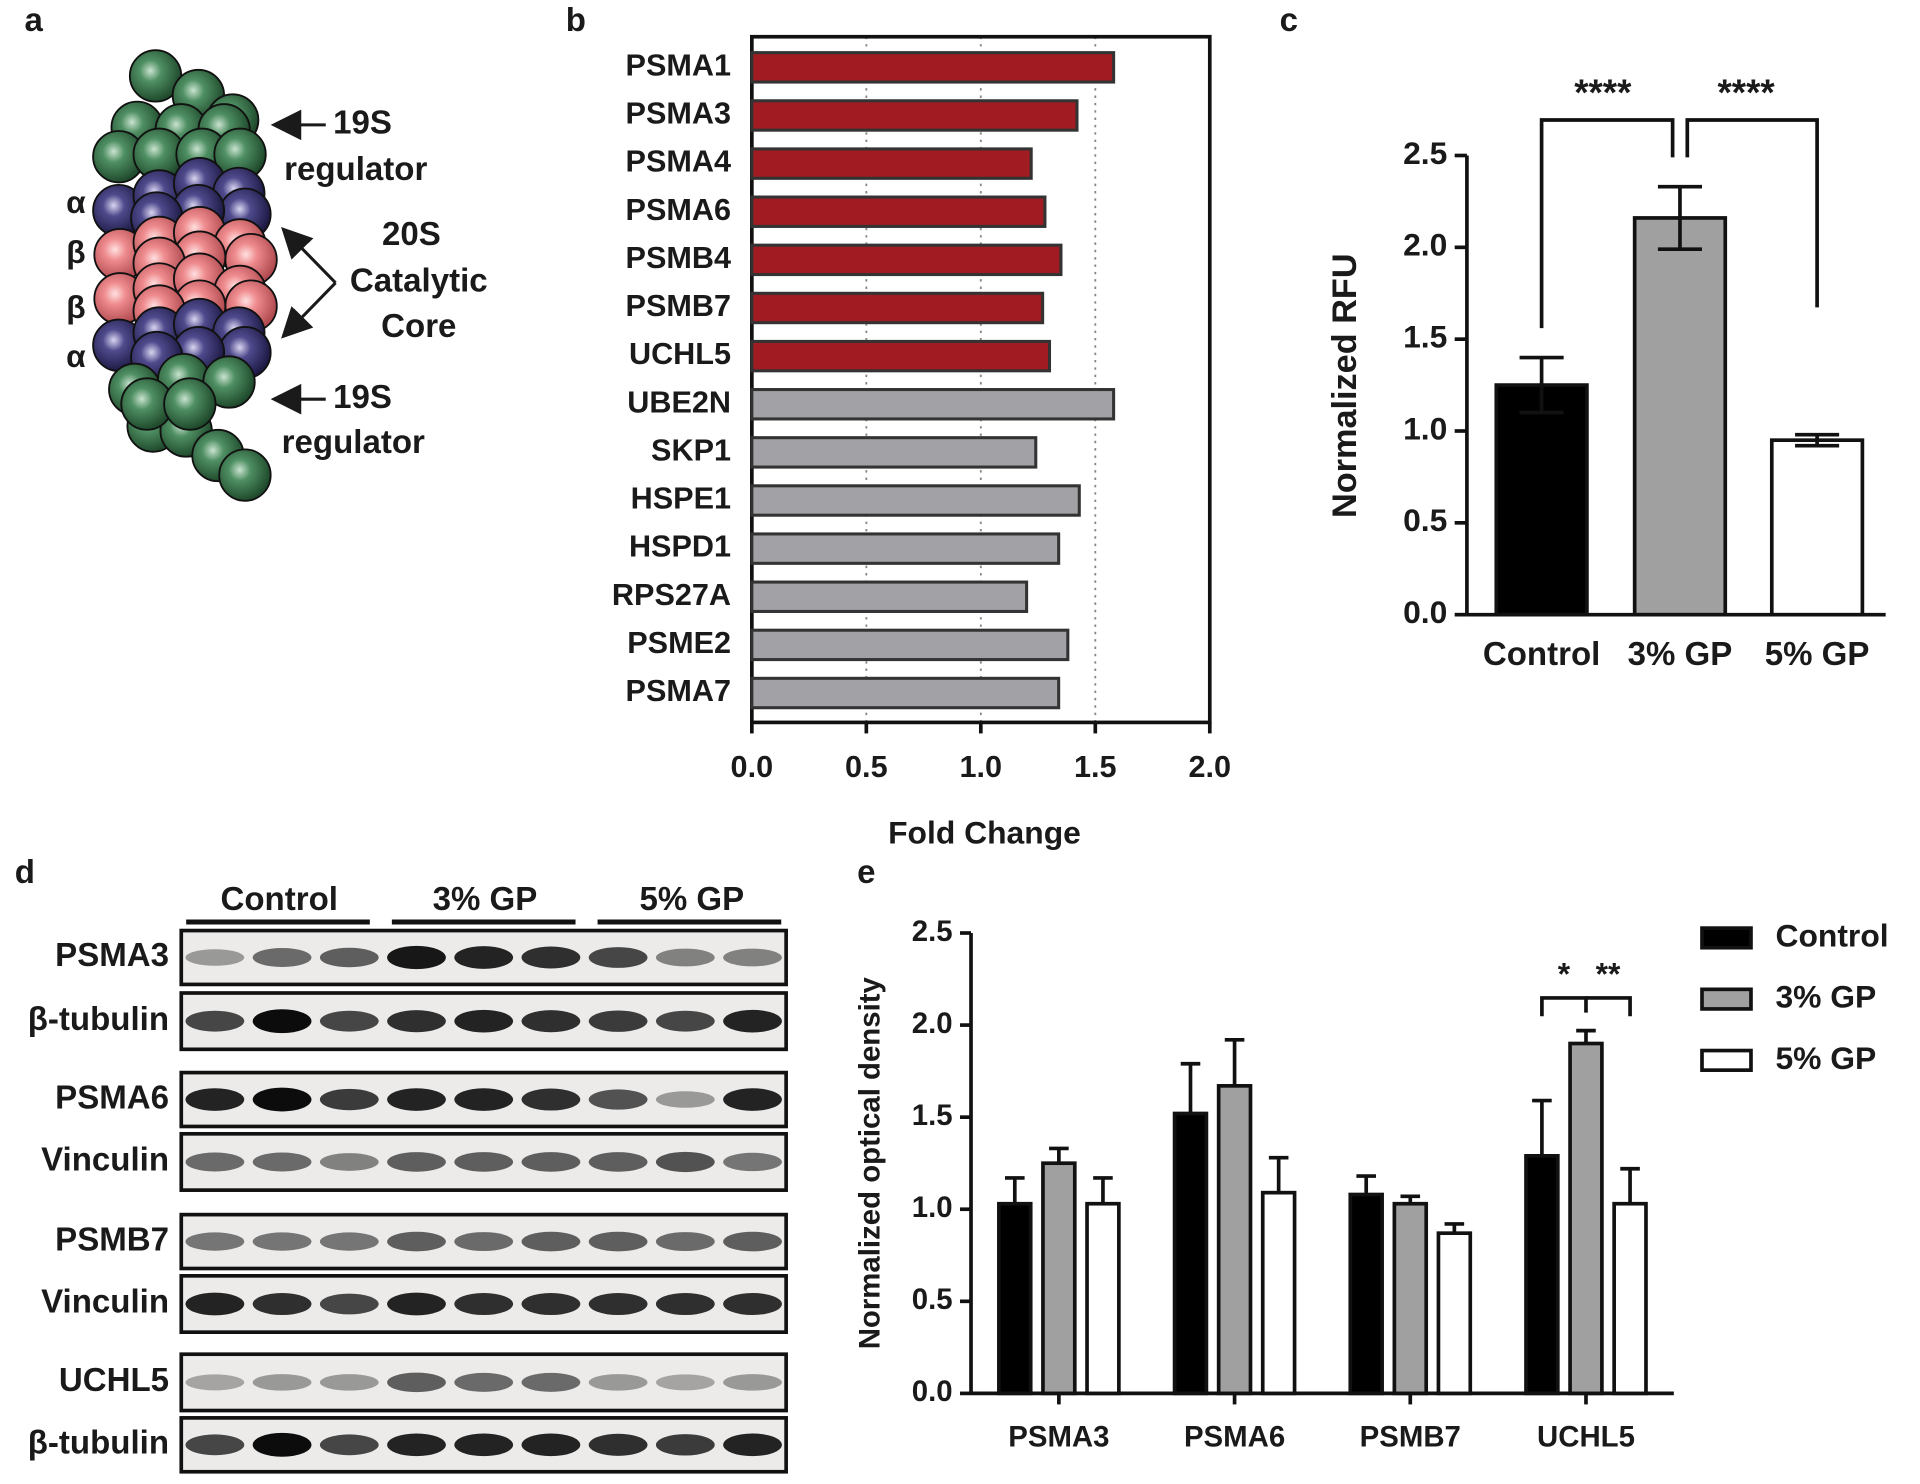  What do you see at coordinates (866, 767) in the screenshot?
I see `x-tick-label: 0.5` at bounding box center [866, 767].